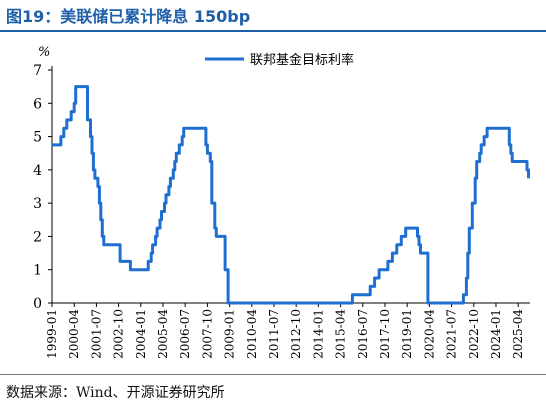  I want to click on chart-legend: 联邦基金目标利率, so click(279, 60).